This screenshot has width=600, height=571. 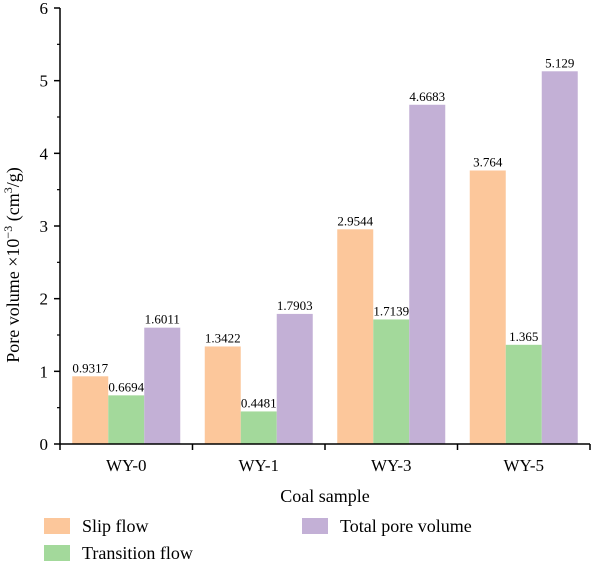 What do you see at coordinates (406, 526) in the screenshot?
I see `legend-label-series-3: Total pore volume` at bounding box center [406, 526].